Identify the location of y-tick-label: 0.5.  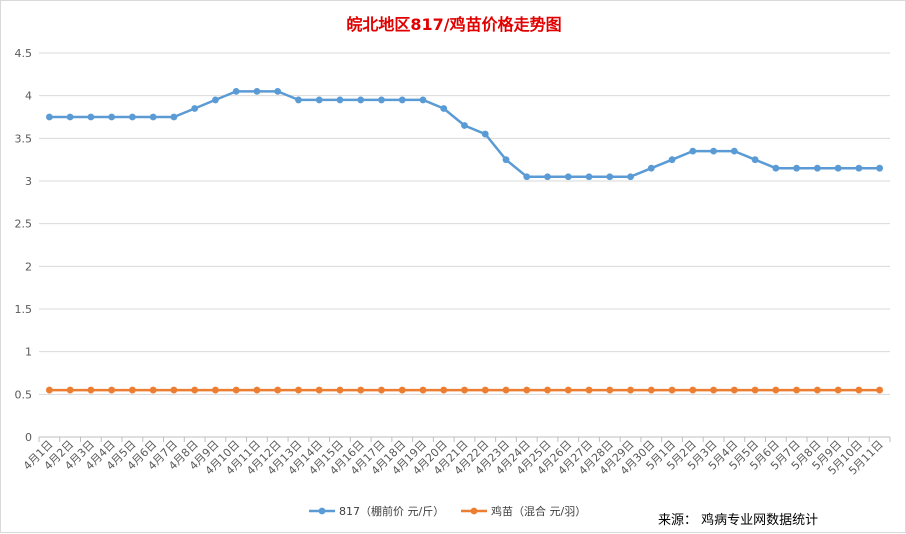
(24, 394).